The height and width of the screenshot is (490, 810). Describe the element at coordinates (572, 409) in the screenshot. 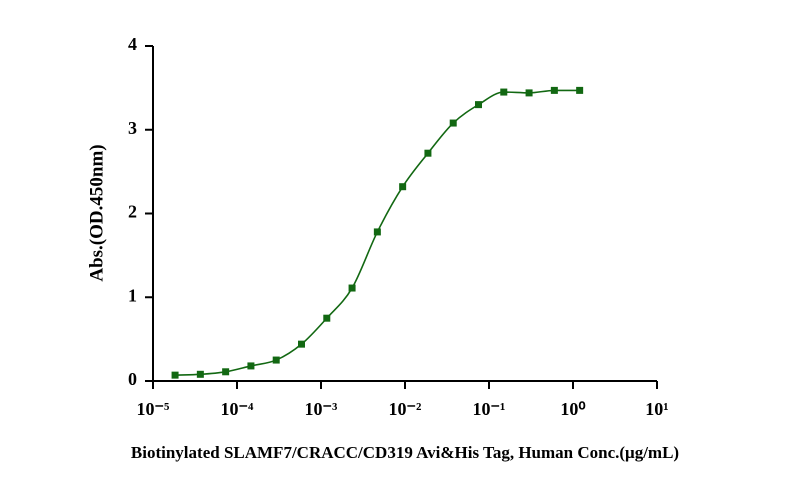

I see `x-tick-label: 10⁰` at that location.